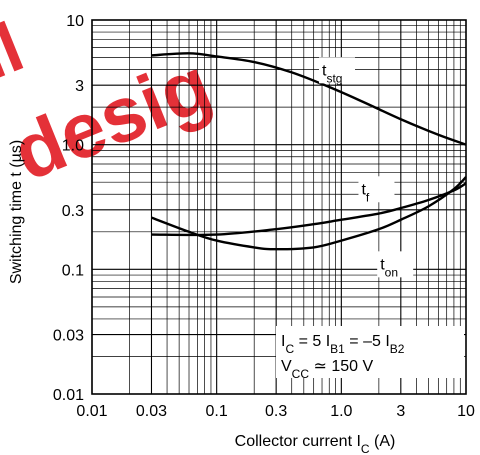 The width and height of the screenshot is (480, 455). I want to click on label-t-stg: tstg, so click(332, 73).